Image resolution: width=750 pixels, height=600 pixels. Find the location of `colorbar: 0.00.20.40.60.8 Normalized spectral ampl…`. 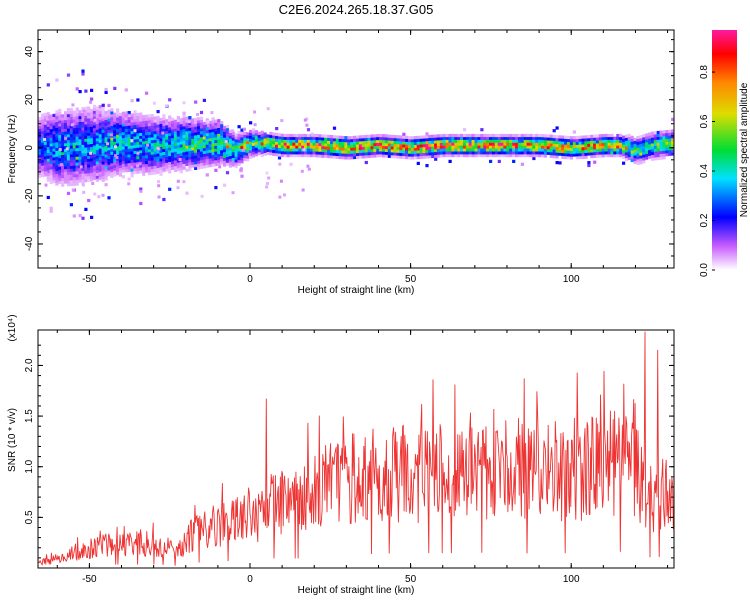

colorbar: 0.00.20.40.60.8 Normalized spectral ampl… is located at coordinates (724, 153).